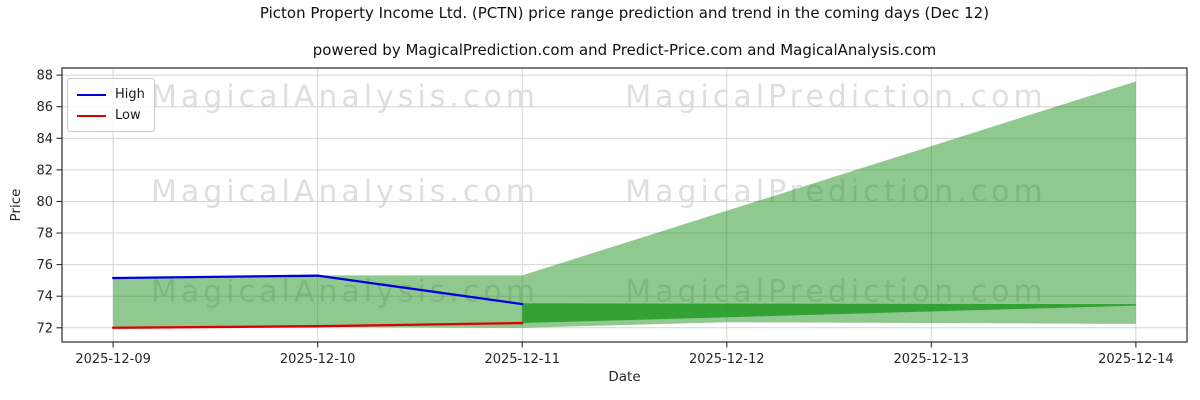  Describe the element at coordinates (44, 297) in the screenshot. I see `y-tick-label: 74` at that location.